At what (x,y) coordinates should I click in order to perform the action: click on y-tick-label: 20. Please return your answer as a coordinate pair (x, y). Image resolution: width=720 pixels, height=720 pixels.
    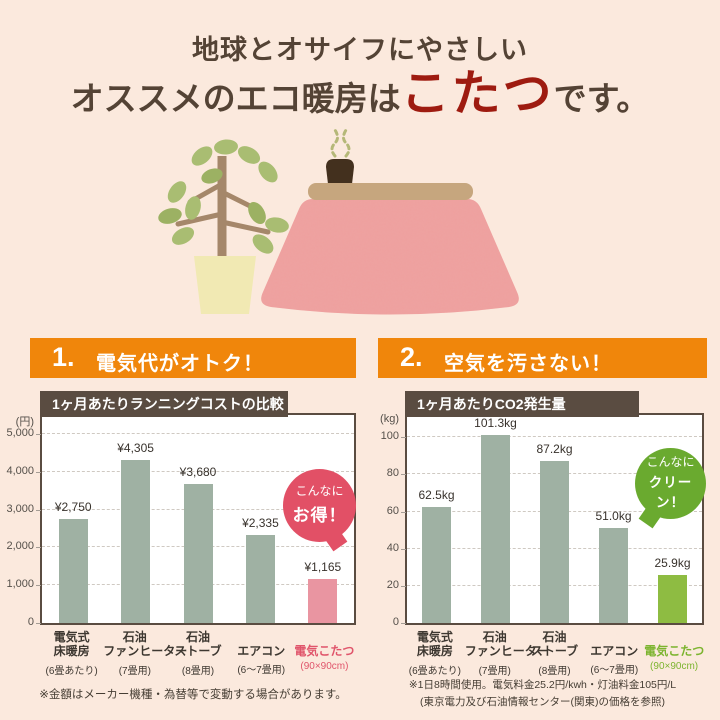
    Looking at the image, I should click on (392, 584).